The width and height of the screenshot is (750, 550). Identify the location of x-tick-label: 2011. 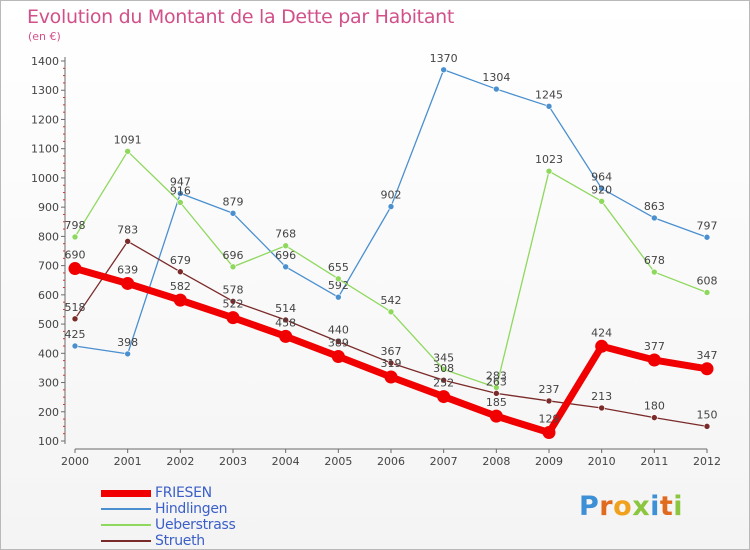
(654, 461).